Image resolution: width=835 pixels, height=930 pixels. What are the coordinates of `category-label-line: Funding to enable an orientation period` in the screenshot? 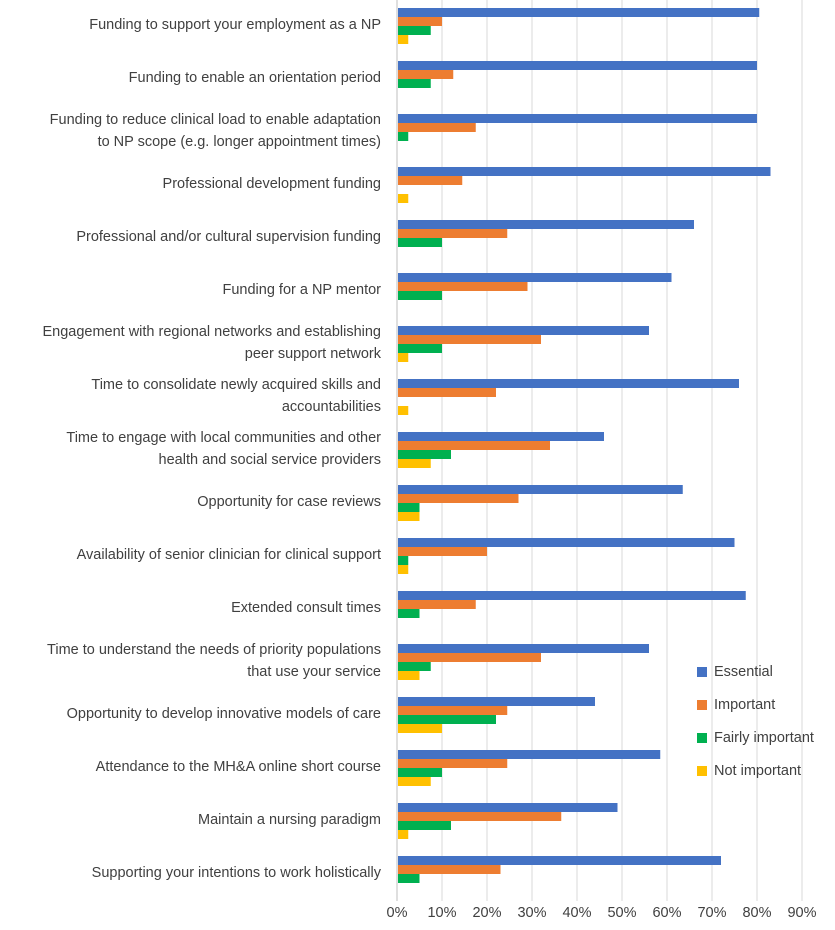 It's located at (254, 78).